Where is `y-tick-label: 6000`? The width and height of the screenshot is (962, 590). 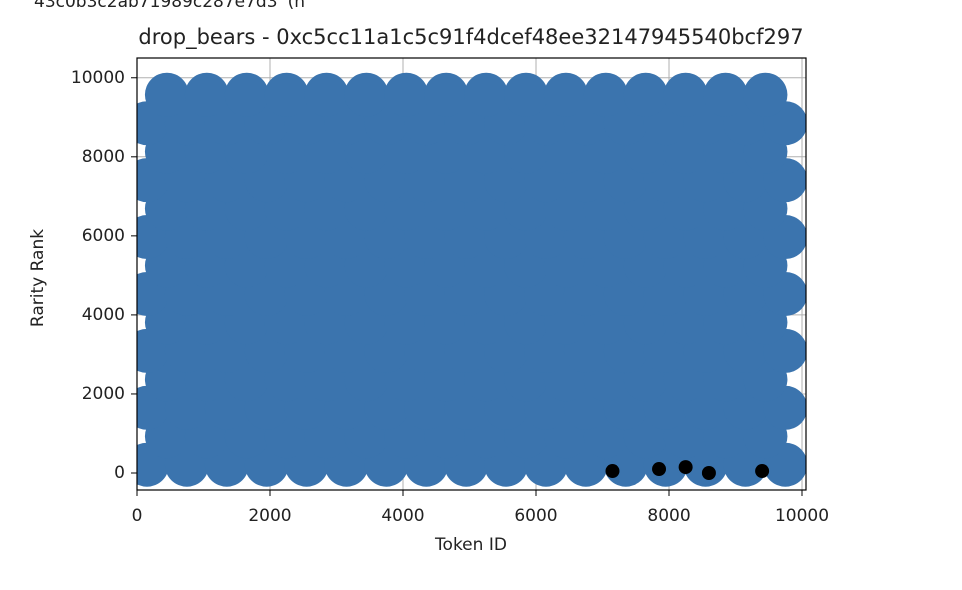 y-tick-label: 6000 is located at coordinates (103, 236).